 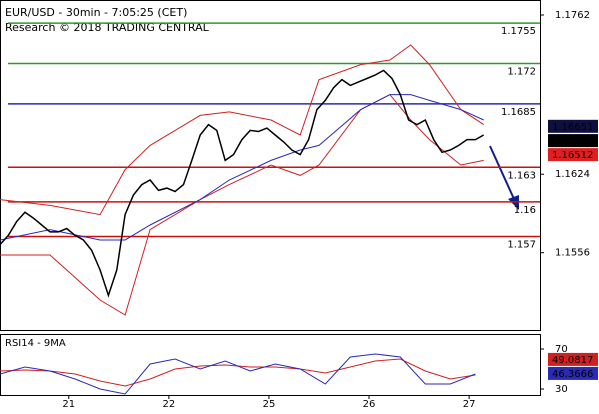 I want to click on price-marker-label: 1.16651, so click(x=572, y=127).